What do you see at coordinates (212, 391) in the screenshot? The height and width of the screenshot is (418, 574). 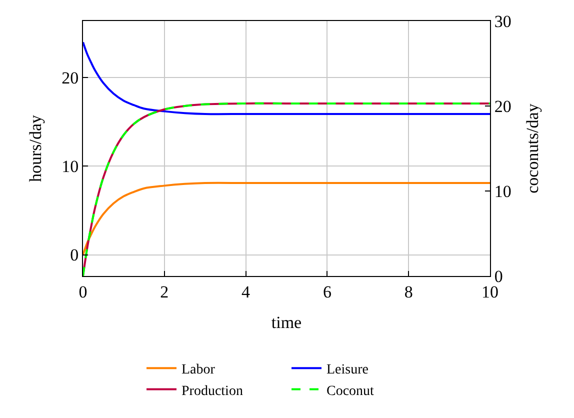 I see `legend-label: Production` at bounding box center [212, 391].